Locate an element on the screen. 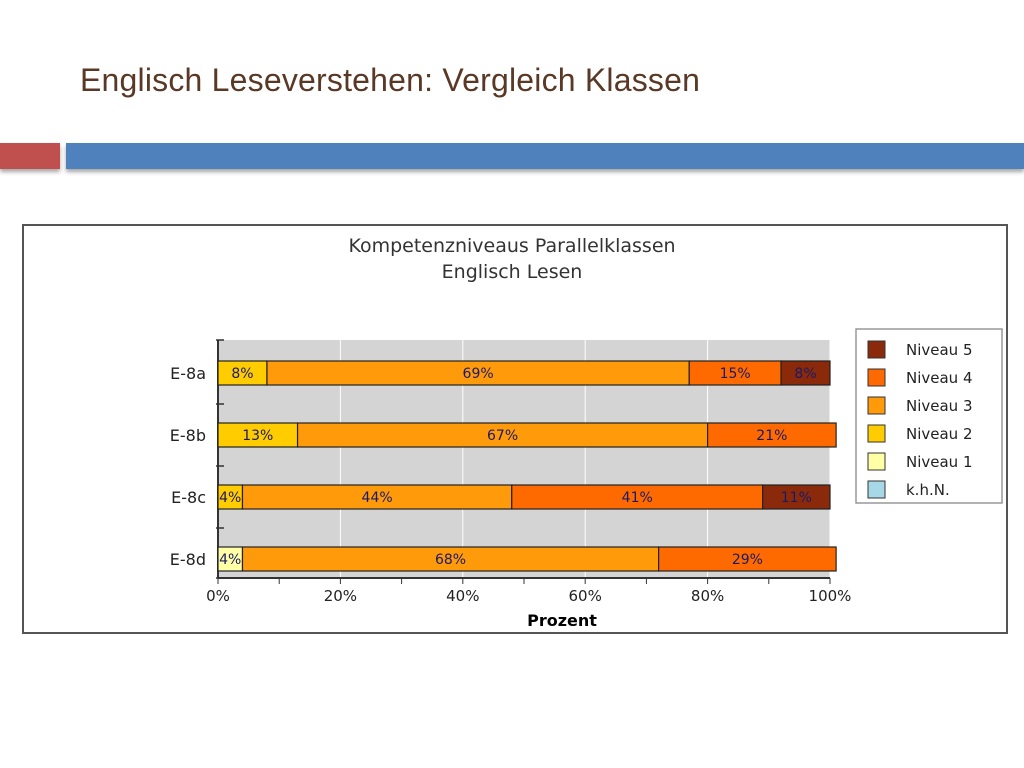 The width and height of the screenshot is (1024, 768). chart-title: Kompetenzniveaus Parallelklassen is located at coordinates (511, 246).